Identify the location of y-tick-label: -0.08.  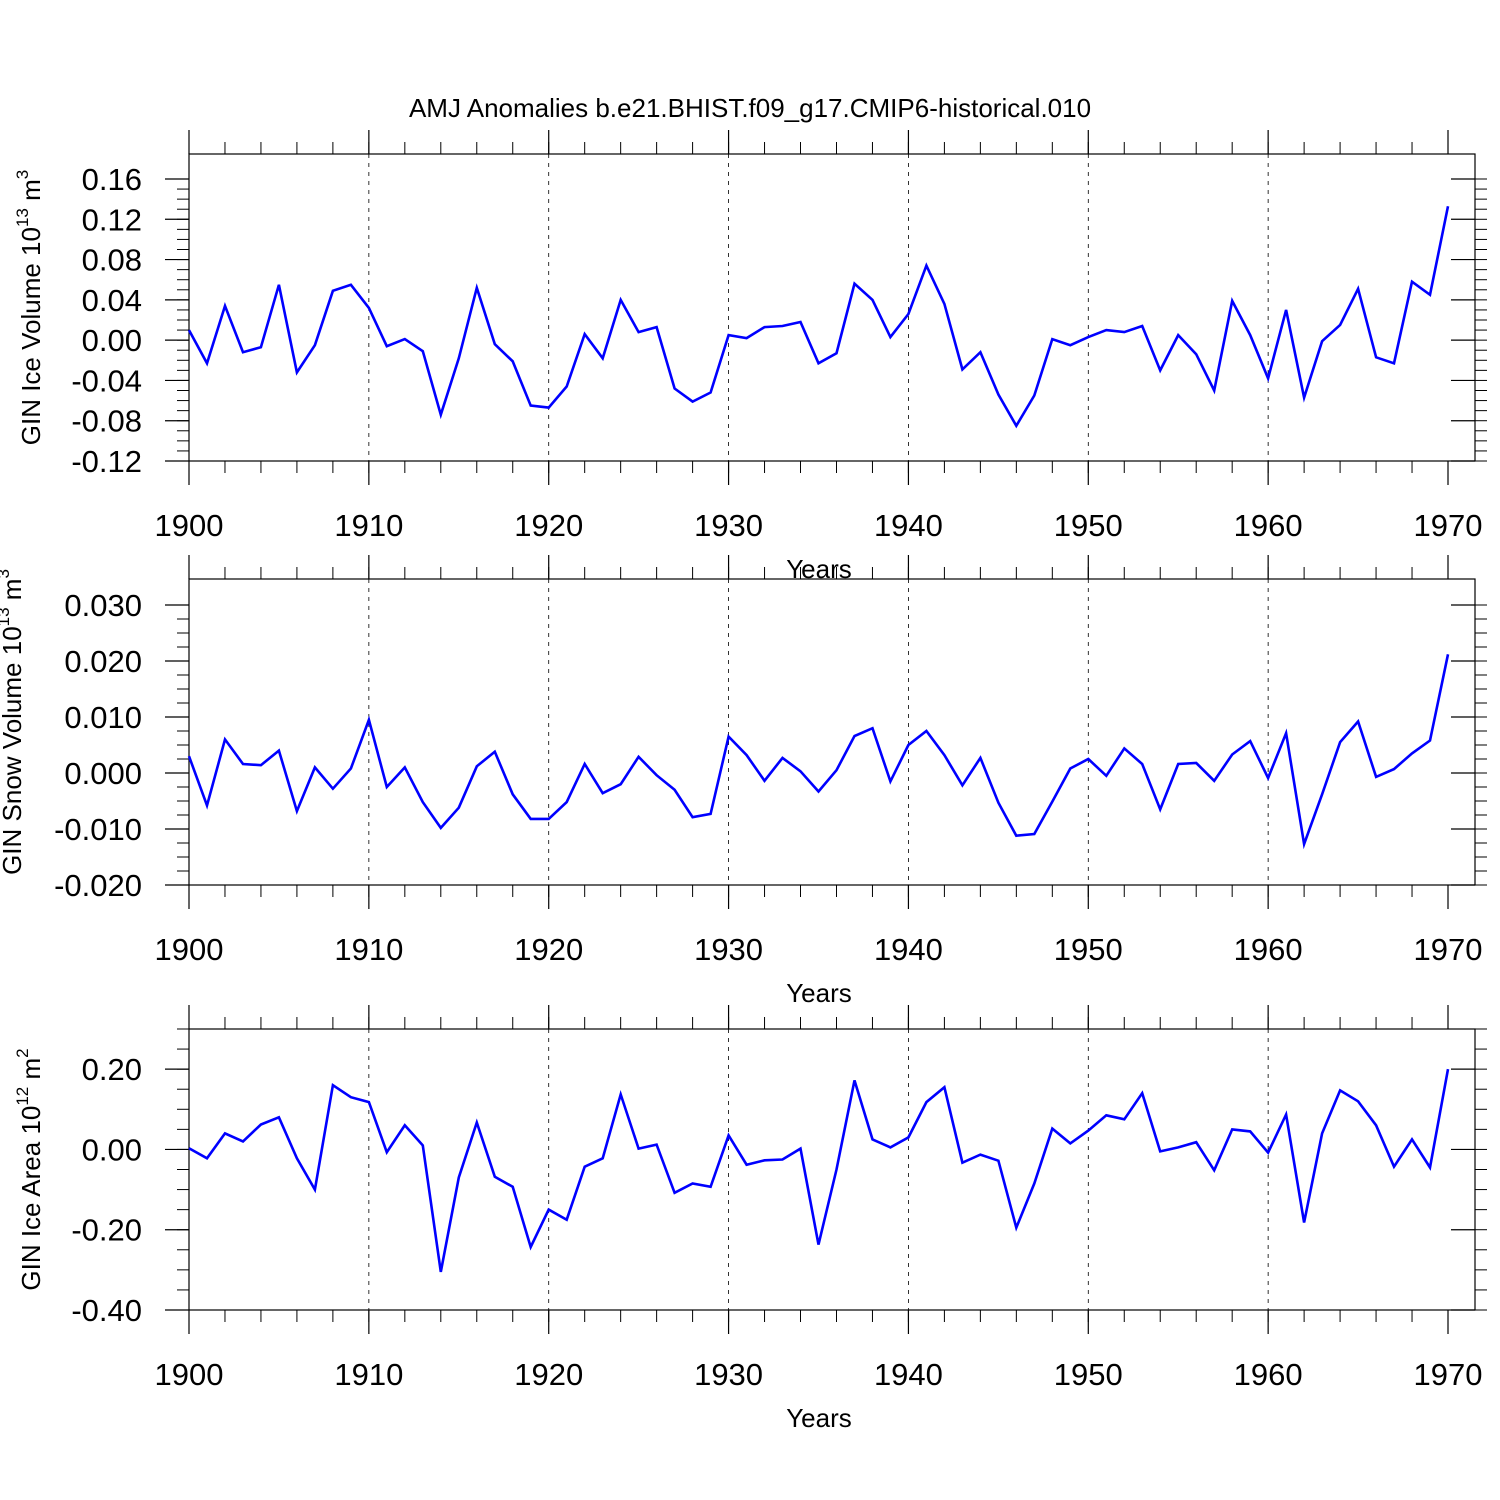
(106, 421).